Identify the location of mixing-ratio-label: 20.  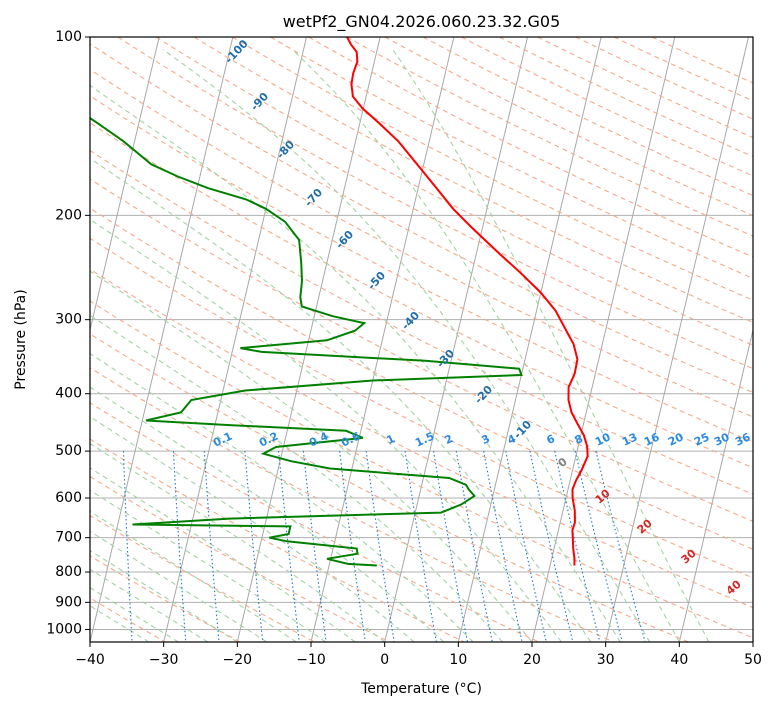
(676, 439).